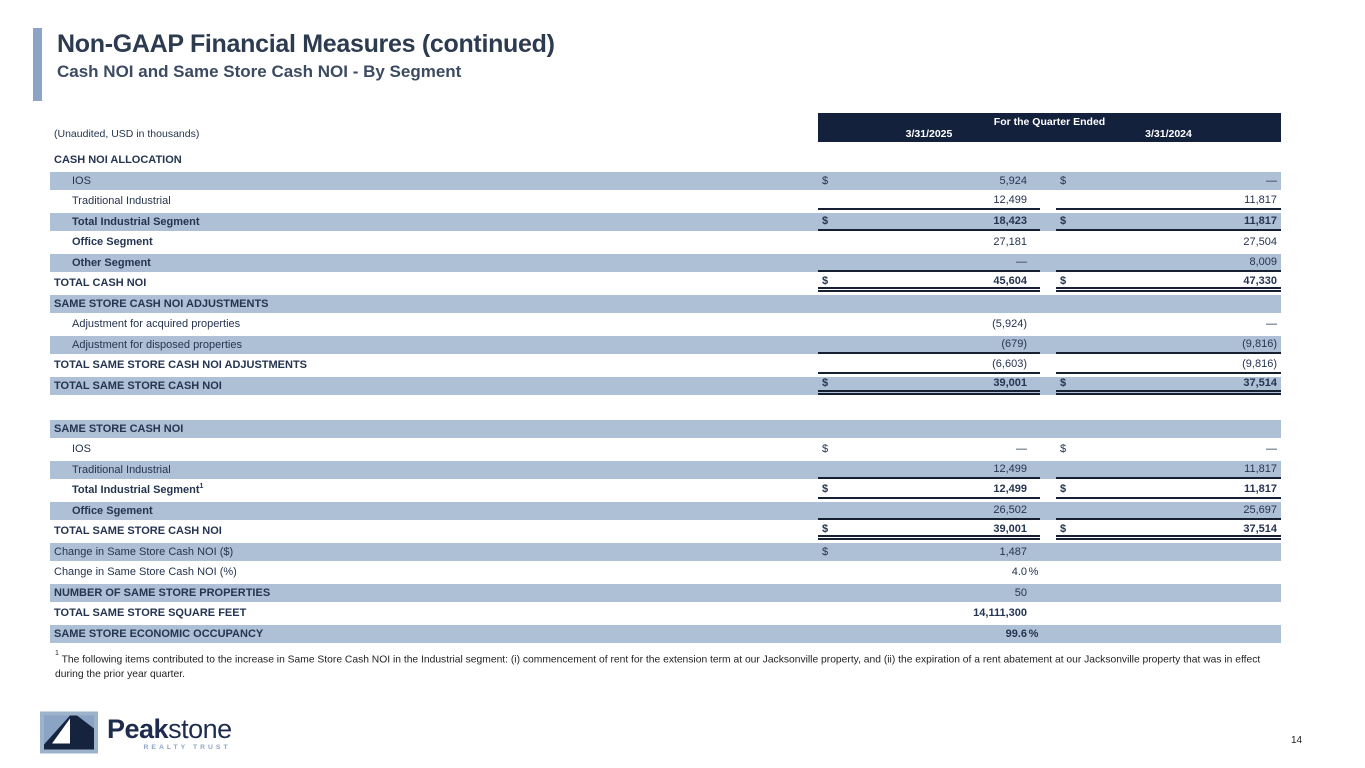  What do you see at coordinates (69, 732) in the screenshot?
I see `mountain-logo-icon` at bounding box center [69, 732].